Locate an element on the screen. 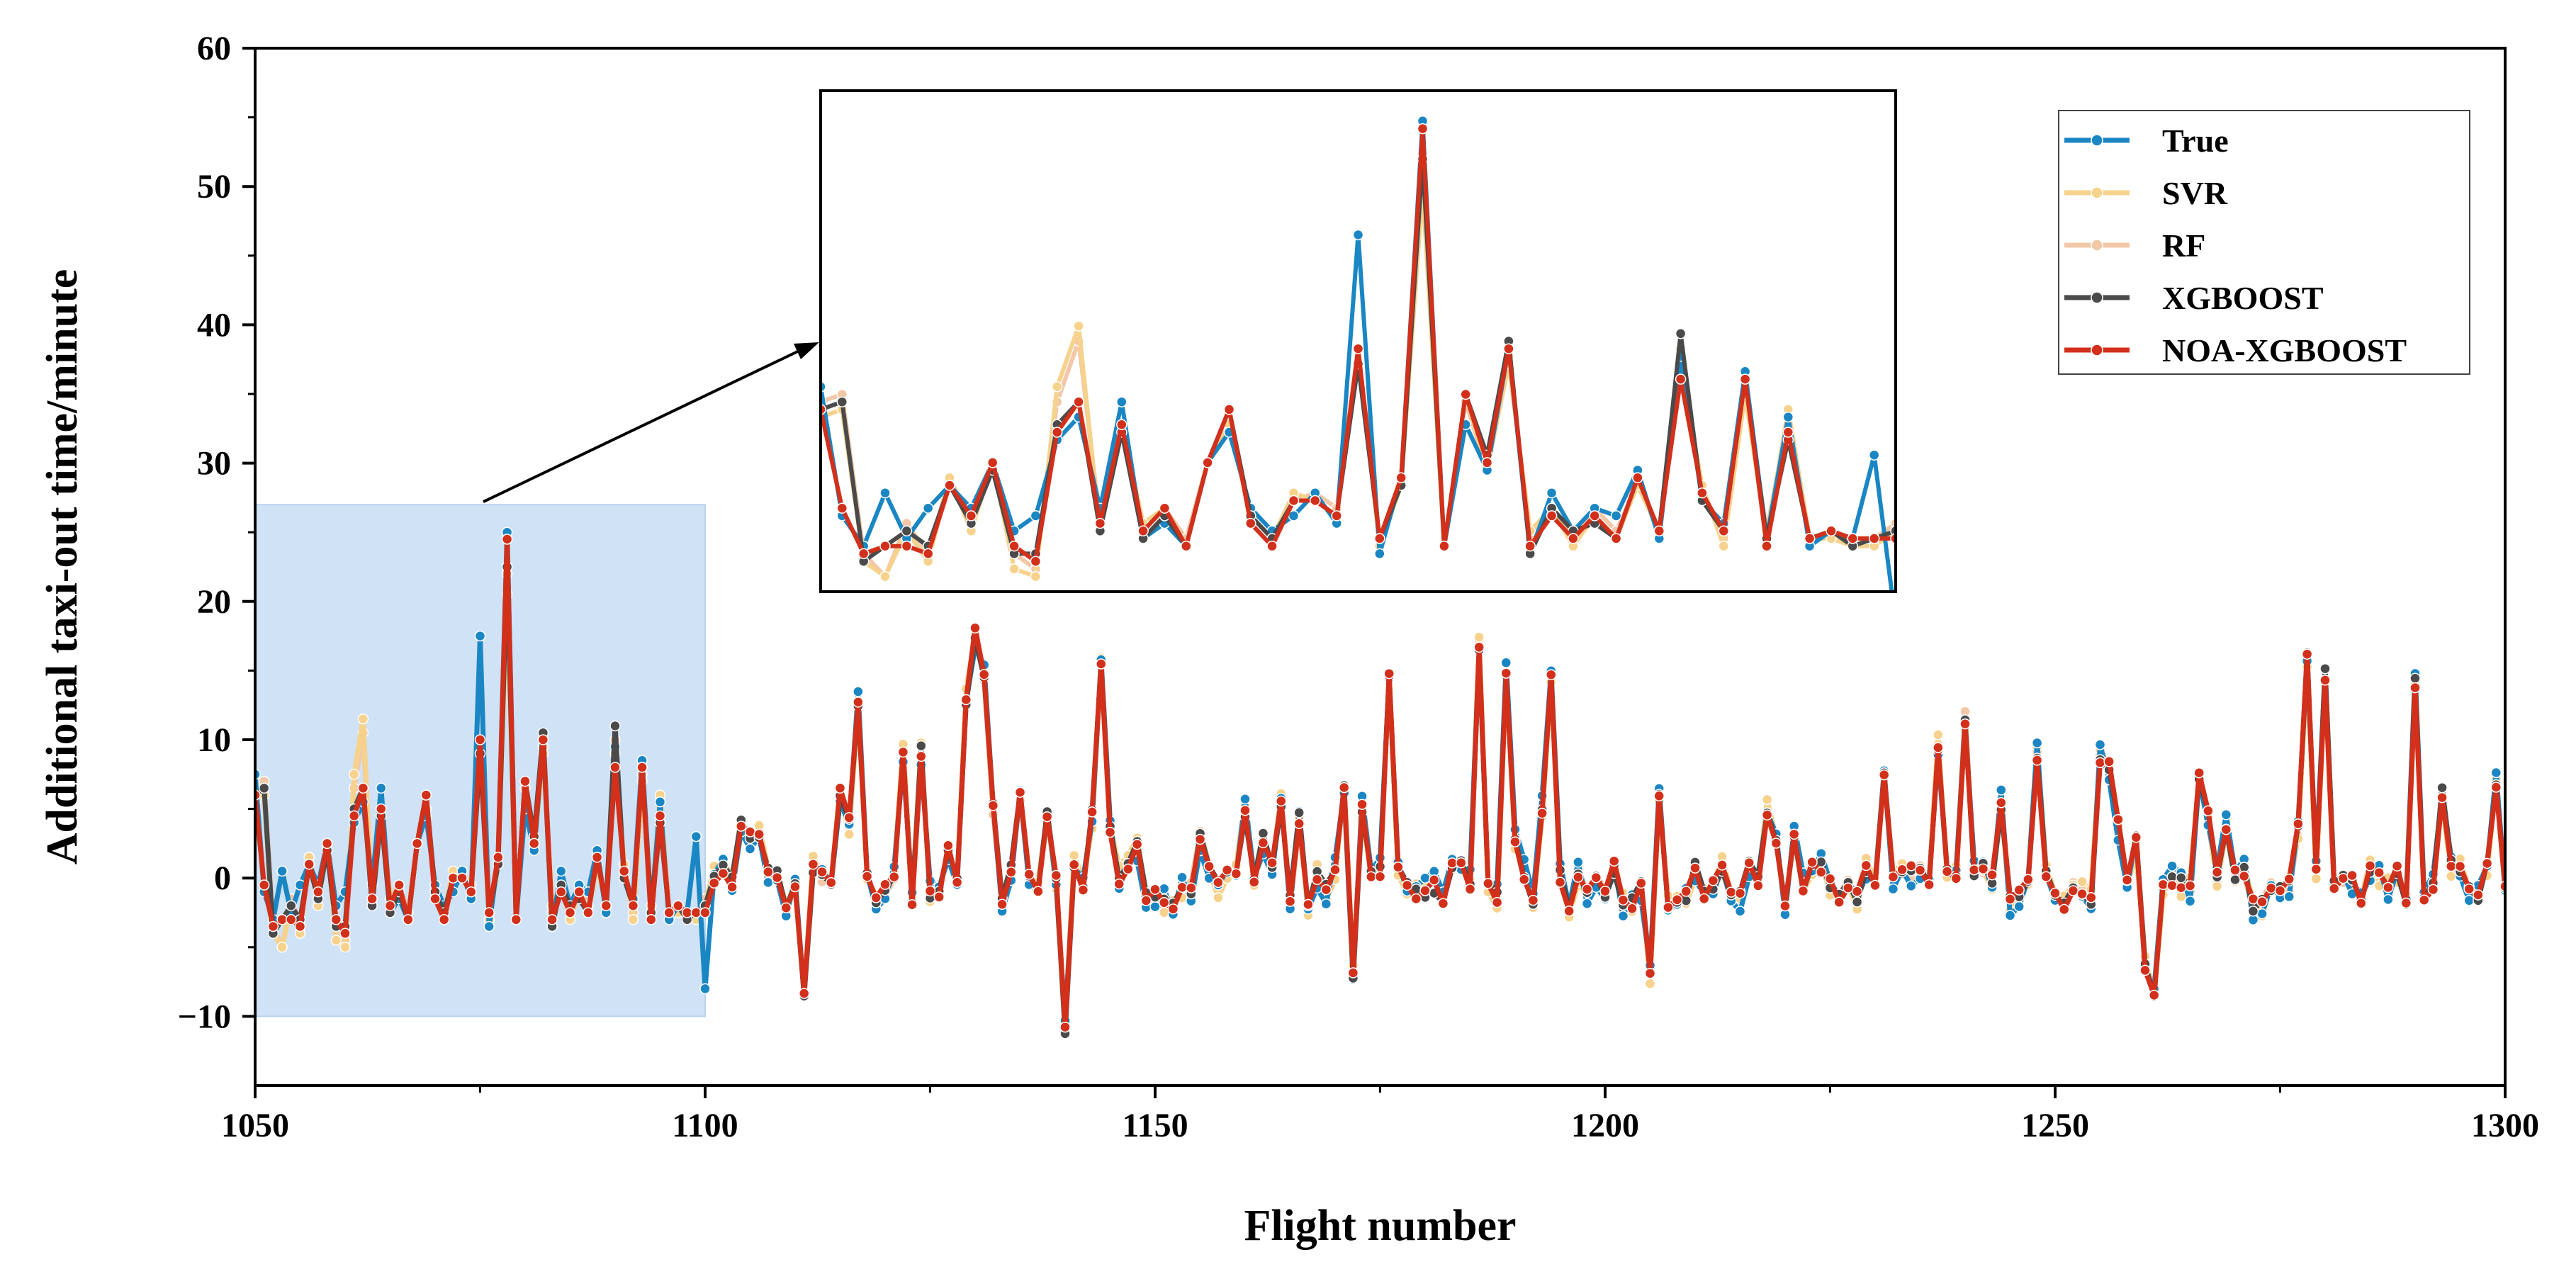 This screenshot has height=1274, width=2576. inset-series-point-xgboost is located at coordinates (1681, 333).